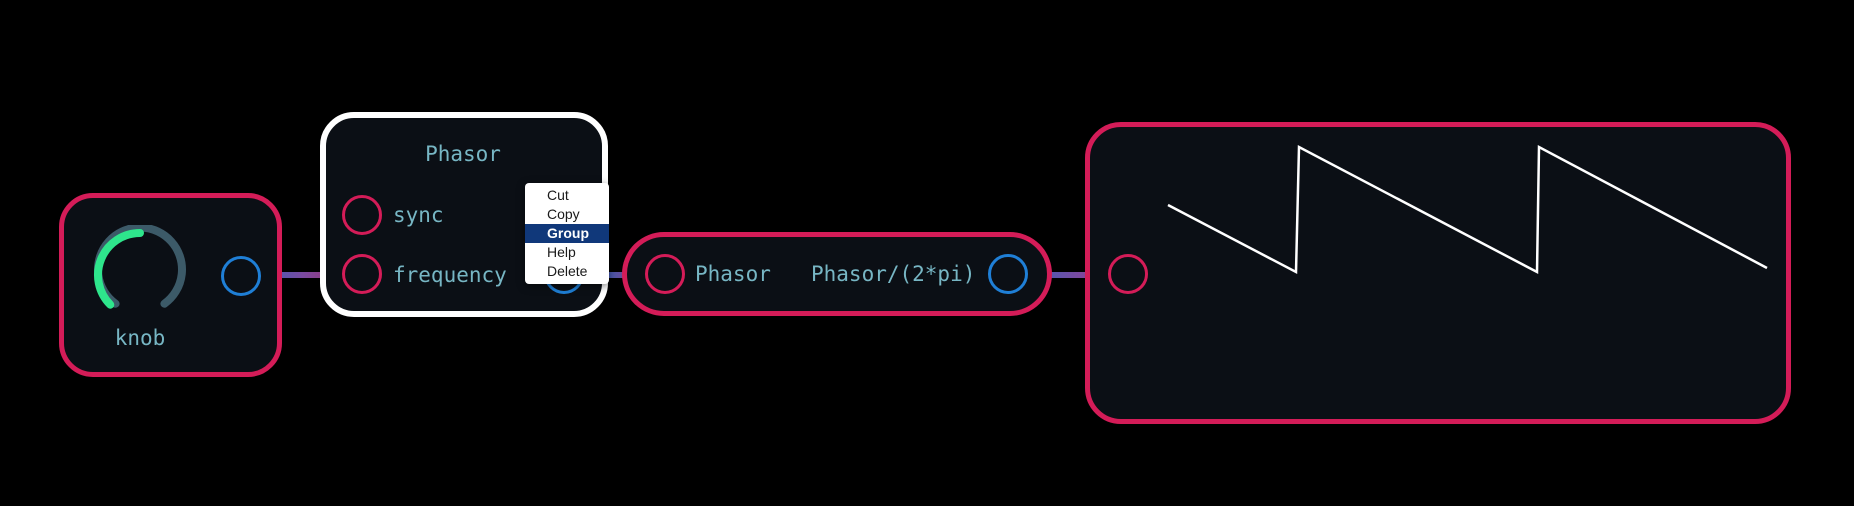  What do you see at coordinates (362, 274) in the screenshot?
I see `frequency-input-port` at bounding box center [362, 274].